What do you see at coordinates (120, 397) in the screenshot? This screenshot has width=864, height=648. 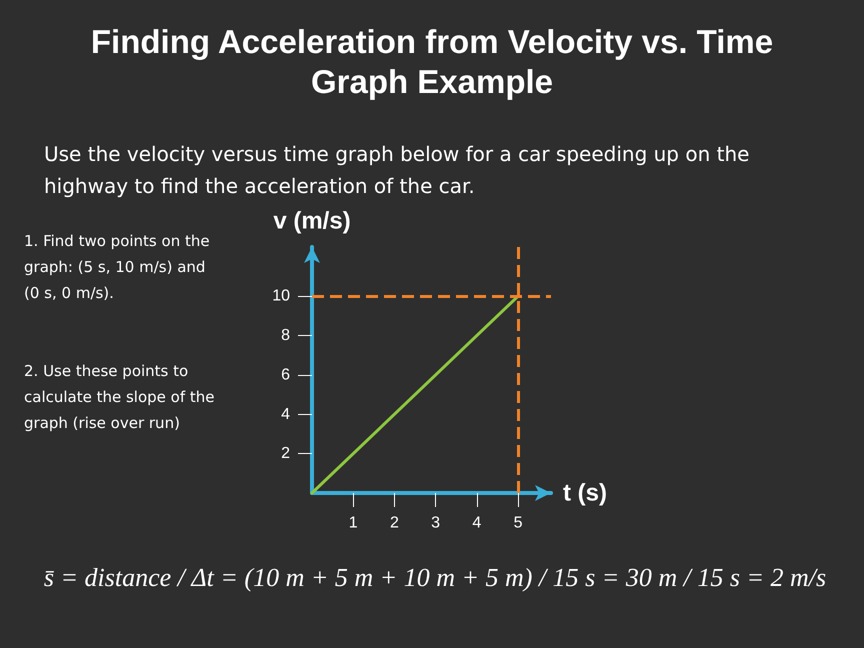 I see `text: 2. Use these points to calculate the slope of the graph (rise over run)` at bounding box center [120, 397].